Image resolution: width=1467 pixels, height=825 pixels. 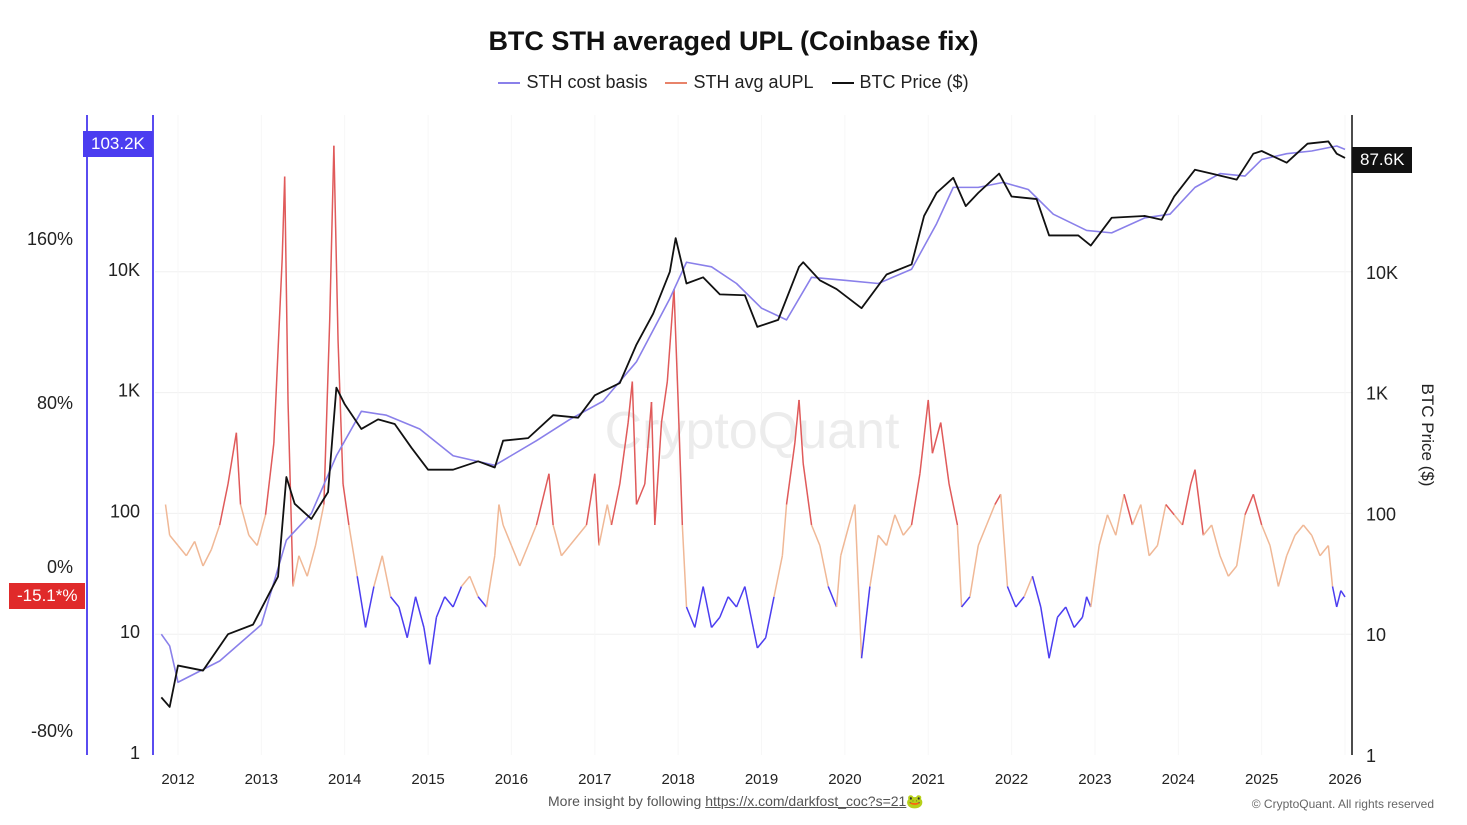 I want to click on x-tick-label: 2021, so click(x=928, y=779).